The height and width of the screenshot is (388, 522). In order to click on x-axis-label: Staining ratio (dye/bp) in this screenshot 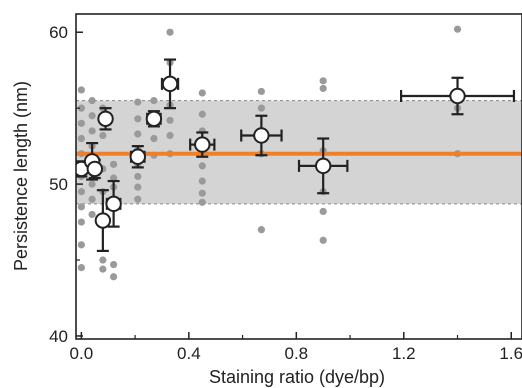, I will do `click(297, 377)`.